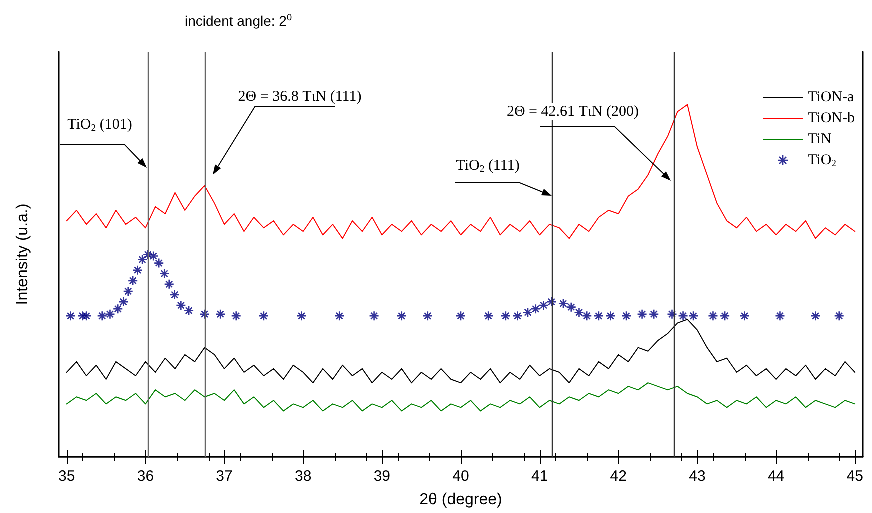  What do you see at coordinates (820, 140) in the screenshot?
I see `legend-label: TiN` at bounding box center [820, 140].